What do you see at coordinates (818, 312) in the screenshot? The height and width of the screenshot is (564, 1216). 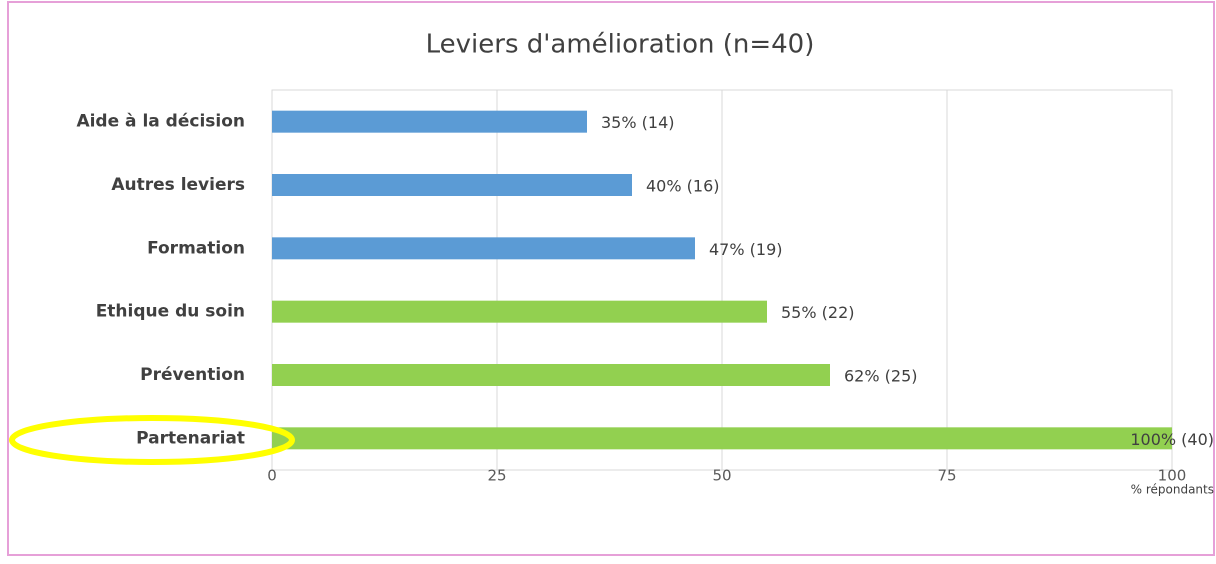 I see `value-label: 55% (22)` at bounding box center [818, 312].